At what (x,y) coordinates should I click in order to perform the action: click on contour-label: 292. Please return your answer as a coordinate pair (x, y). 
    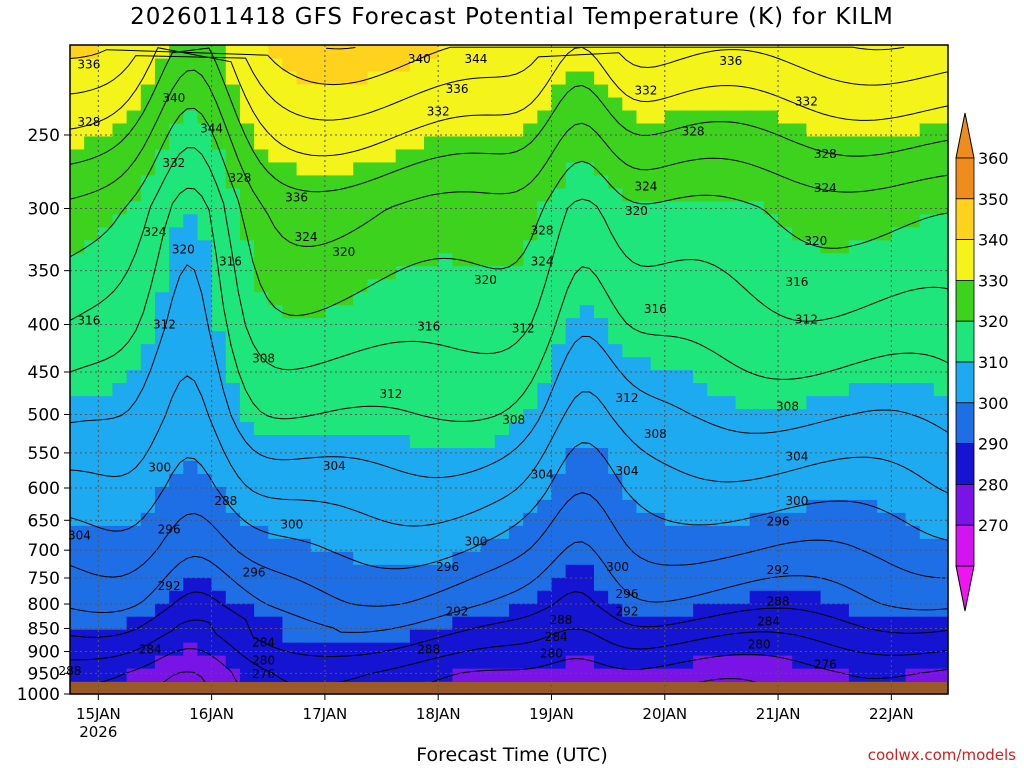
    Looking at the image, I should click on (457, 612).